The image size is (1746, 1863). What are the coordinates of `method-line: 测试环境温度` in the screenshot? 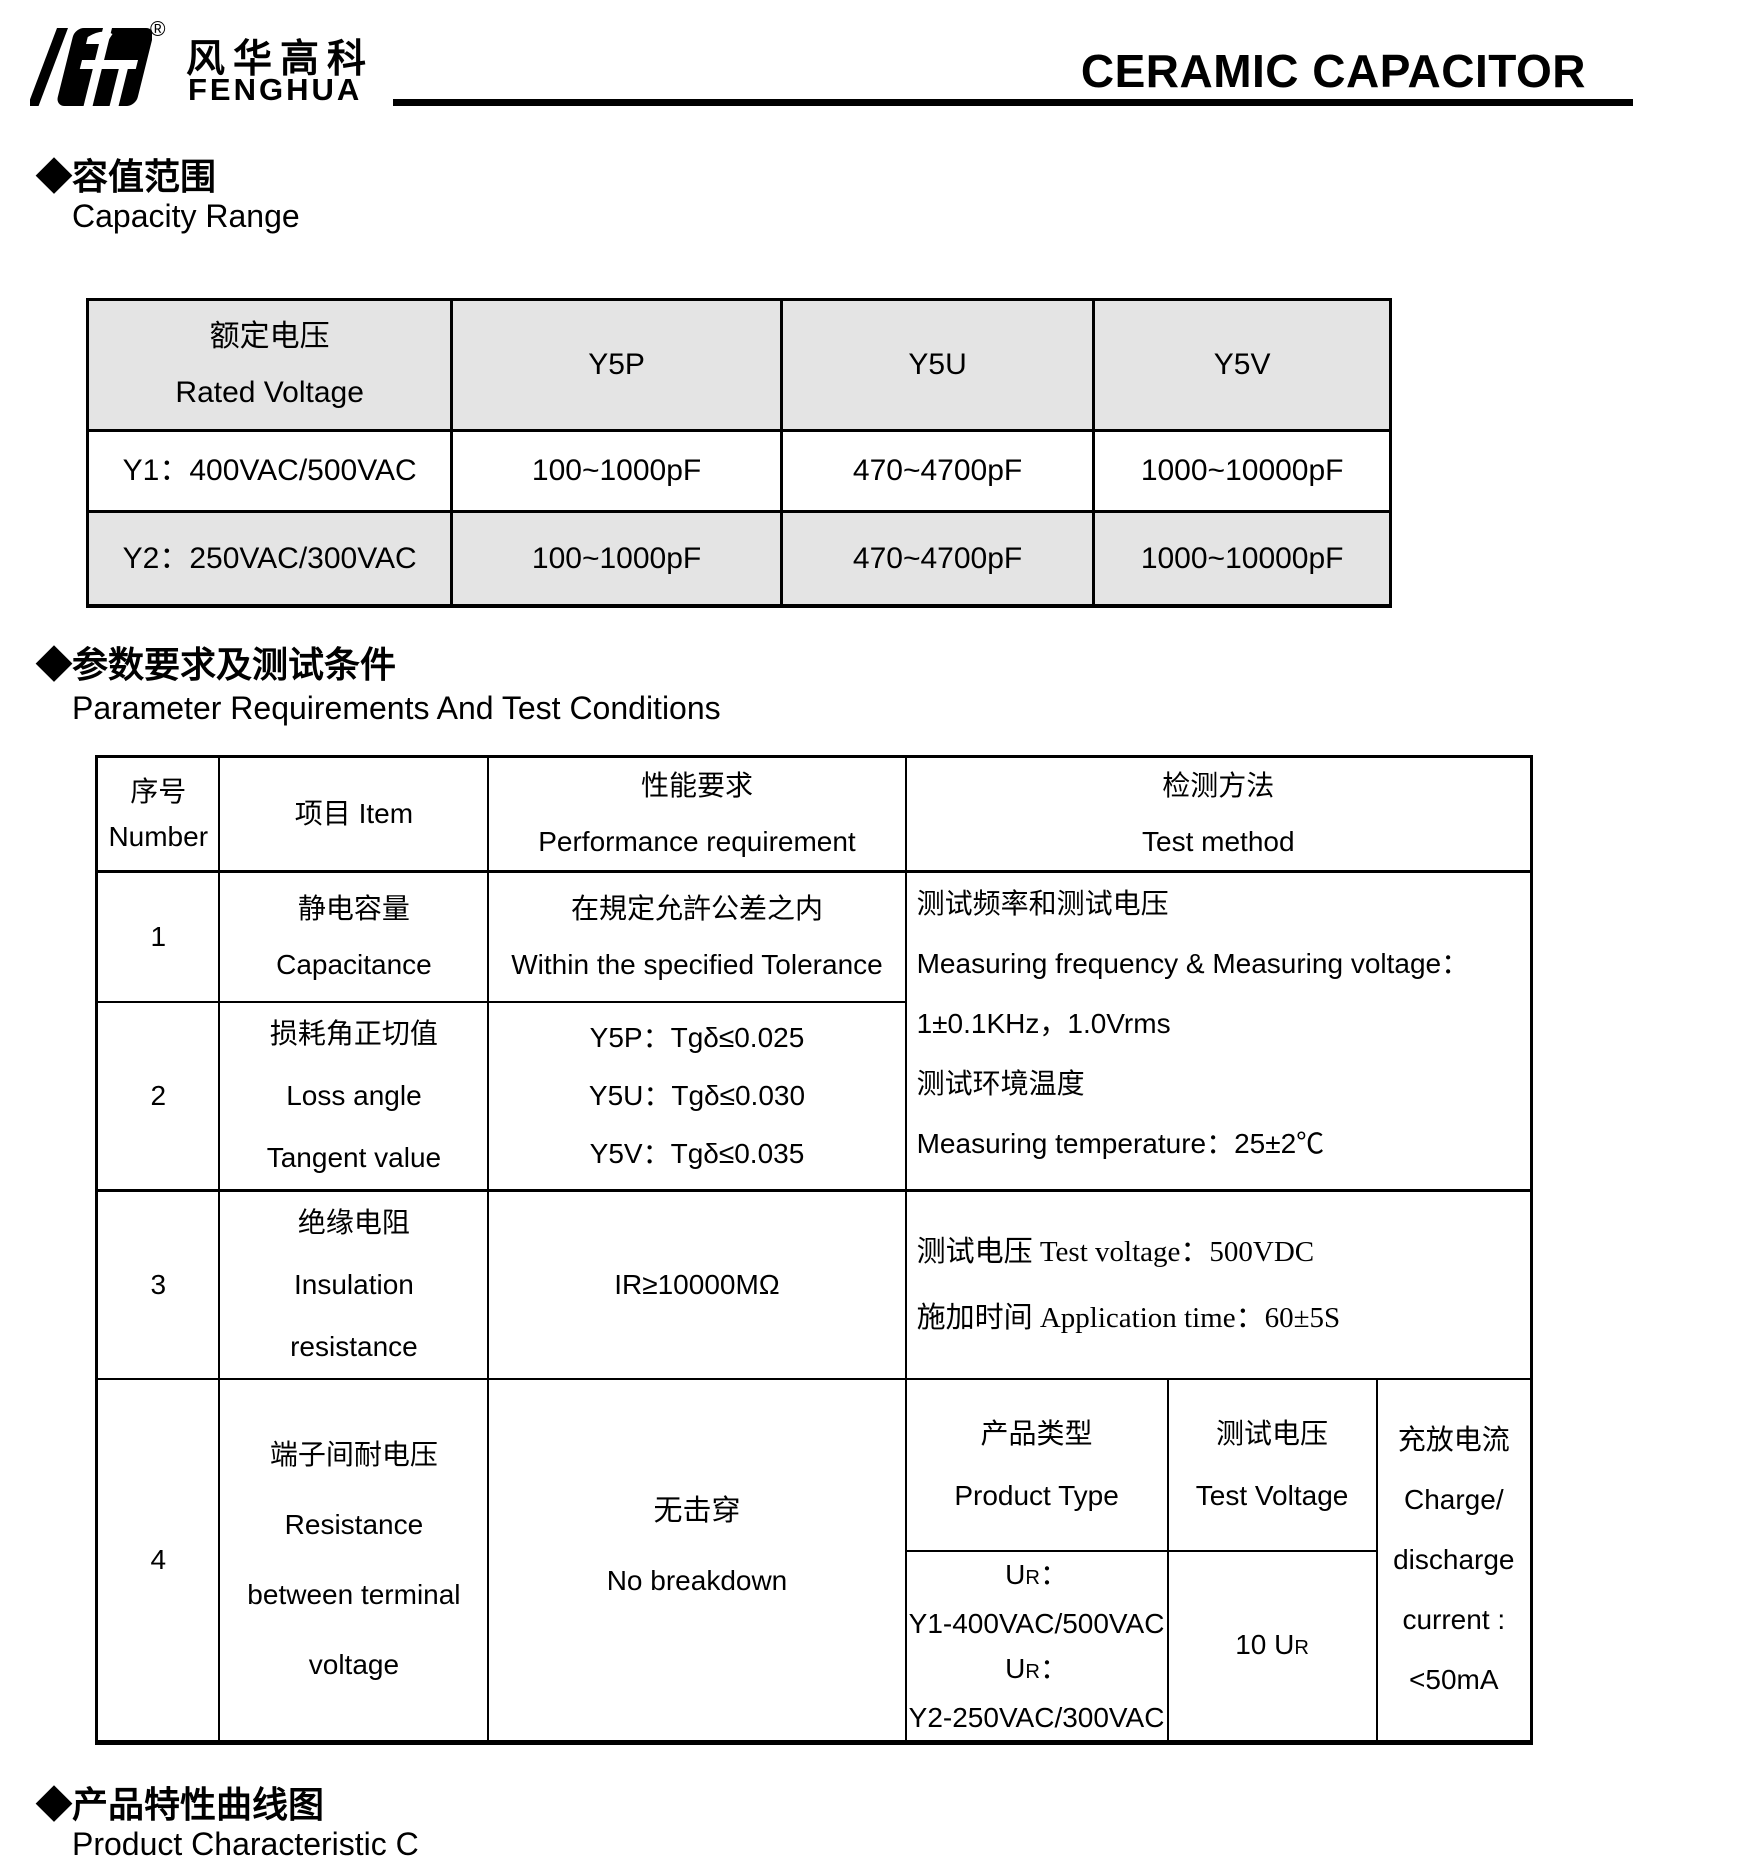 It's located at (1000, 1083).